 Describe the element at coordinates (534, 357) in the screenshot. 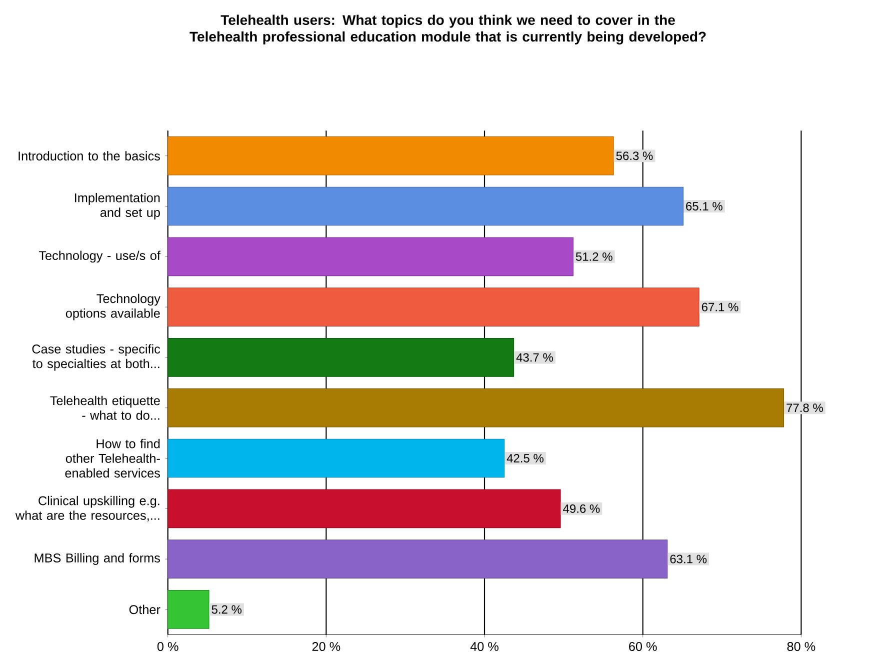

I see `data-label: 43.7 %` at that location.